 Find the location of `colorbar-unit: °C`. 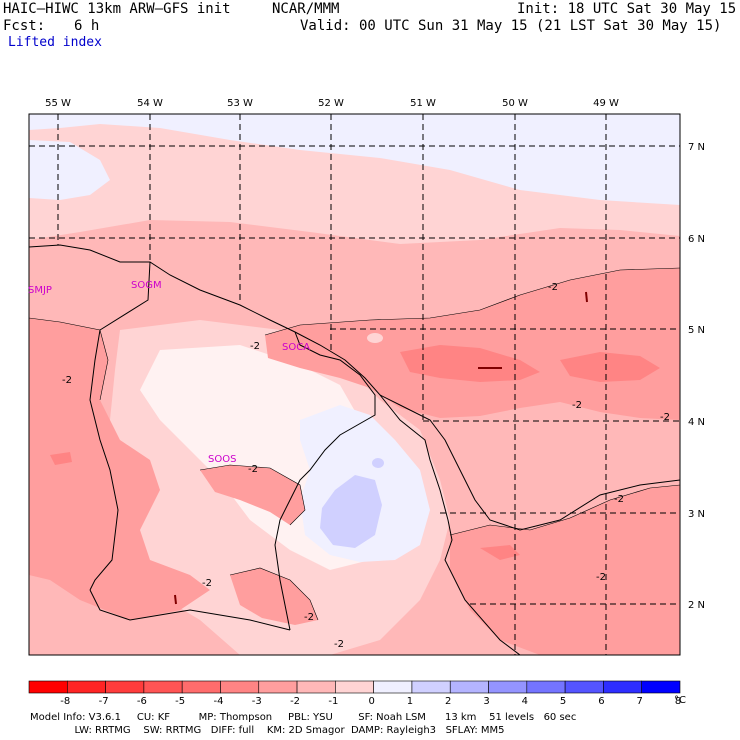

colorbar-unit: °C is located at coordinates (680, 700).